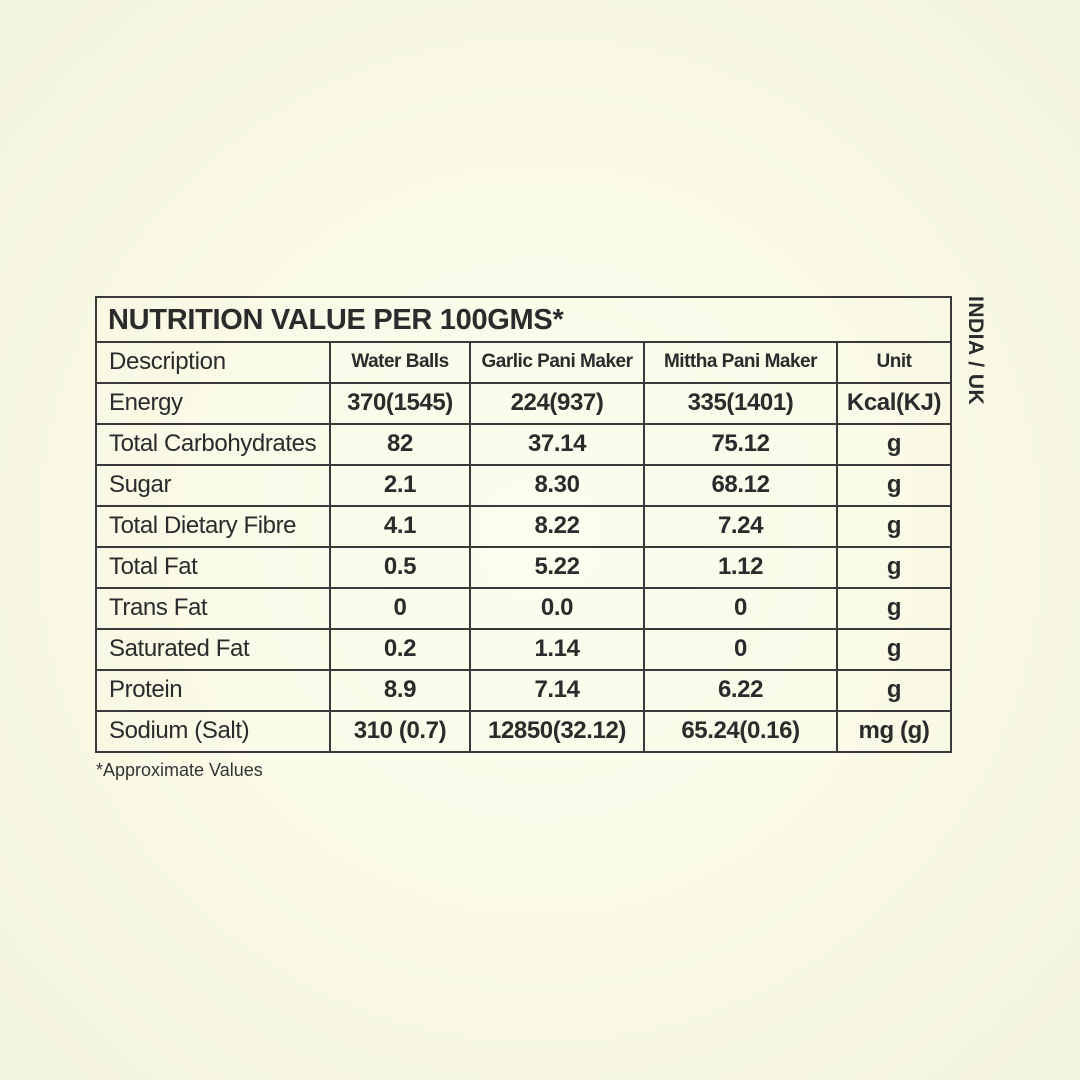  I want to click on table-row: Sugar 2.1 8.30 68.12 g, so click(523, 485).